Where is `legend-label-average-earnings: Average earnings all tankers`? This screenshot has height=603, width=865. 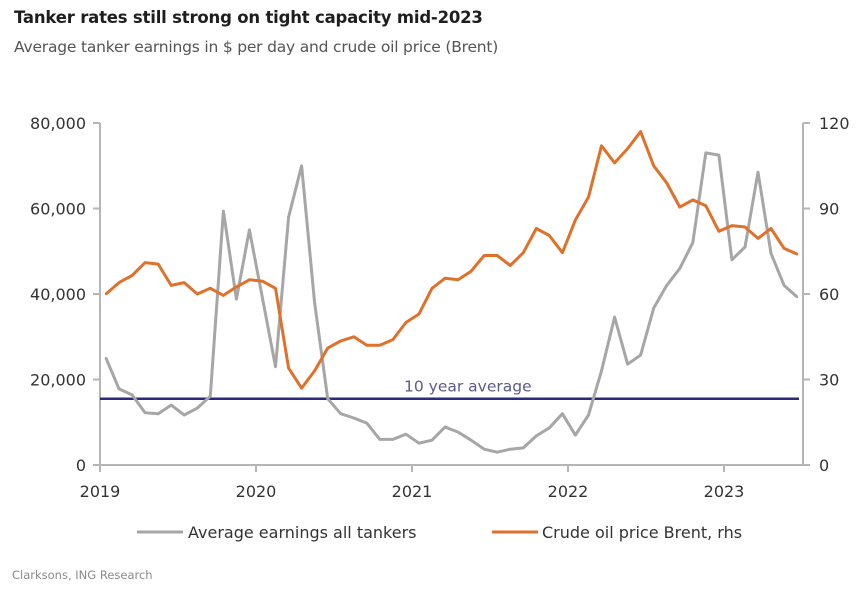 legend-label-average-earnings: Average earnings all tankers is located at coordinates (302, 532).